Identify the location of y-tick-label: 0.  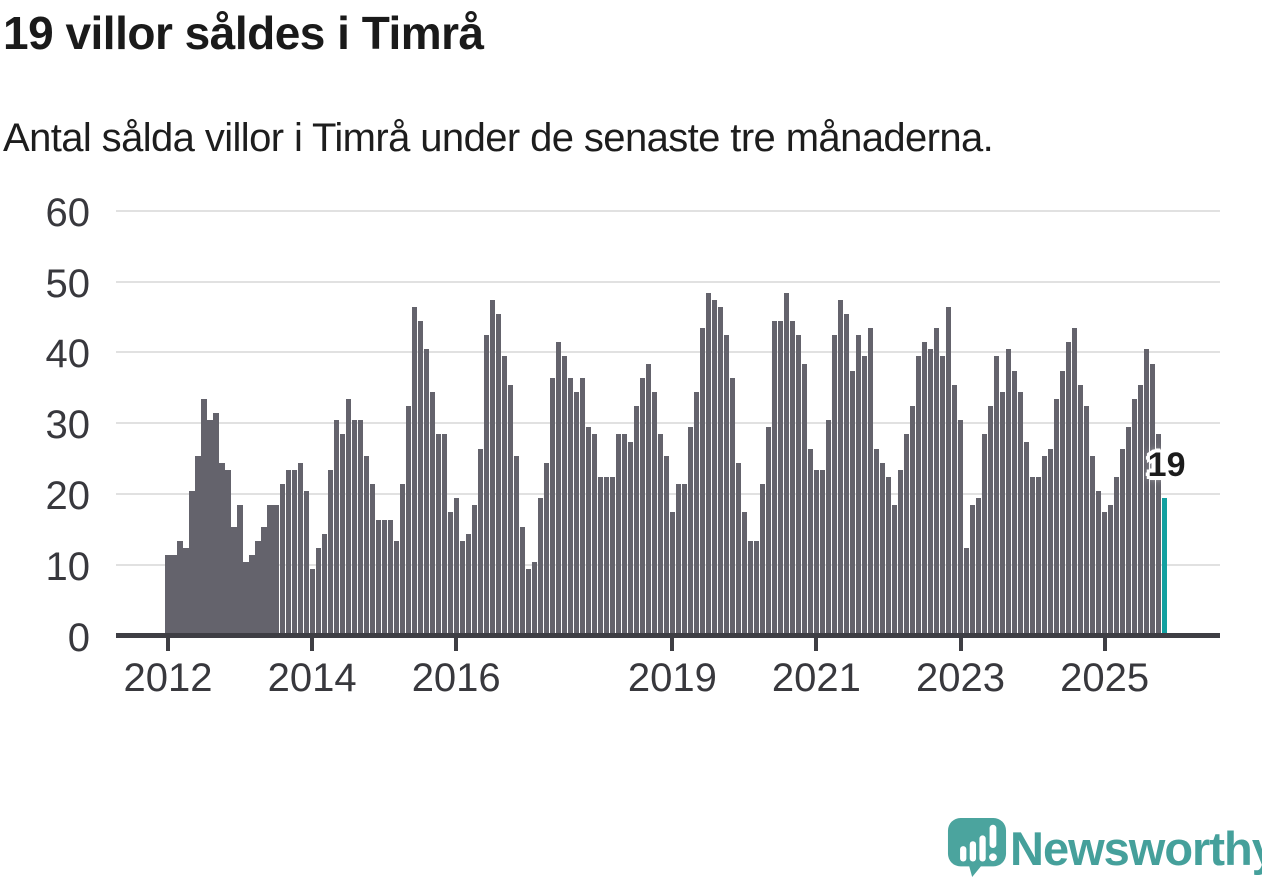
(78, 638).